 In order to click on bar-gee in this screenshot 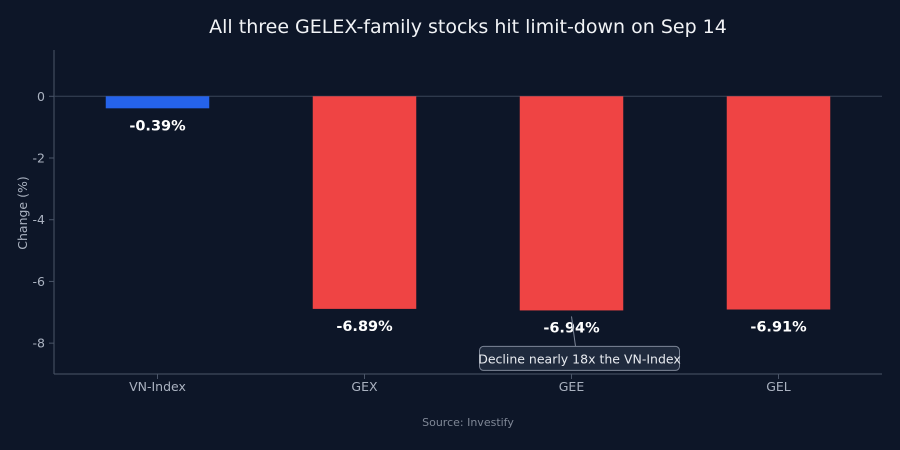, I will do `click(571, 203)`.